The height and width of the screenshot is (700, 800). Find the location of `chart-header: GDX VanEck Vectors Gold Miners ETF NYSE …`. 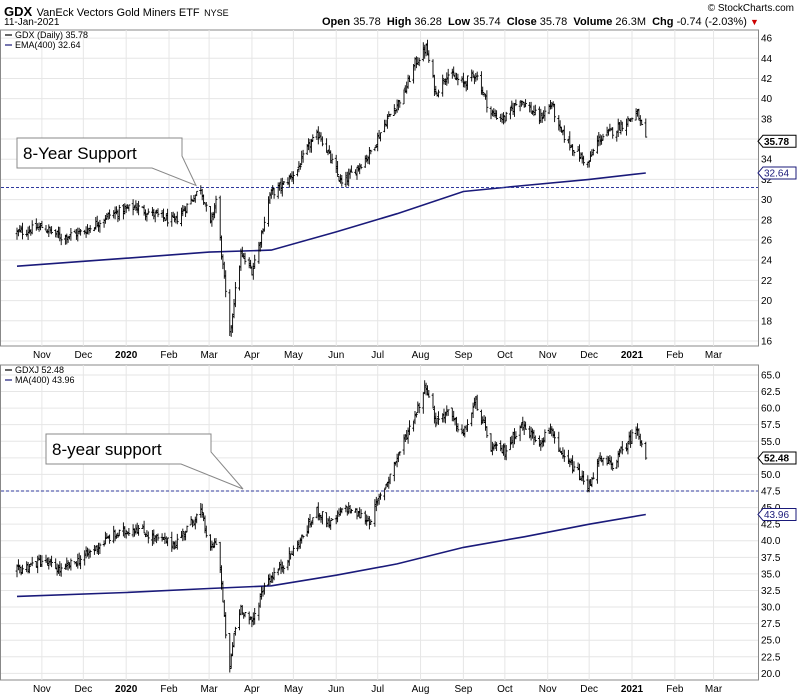

chart-header: GDX VanEck Vectors Gold Miners ETF NYSE … is located at coordinates (400, 14).